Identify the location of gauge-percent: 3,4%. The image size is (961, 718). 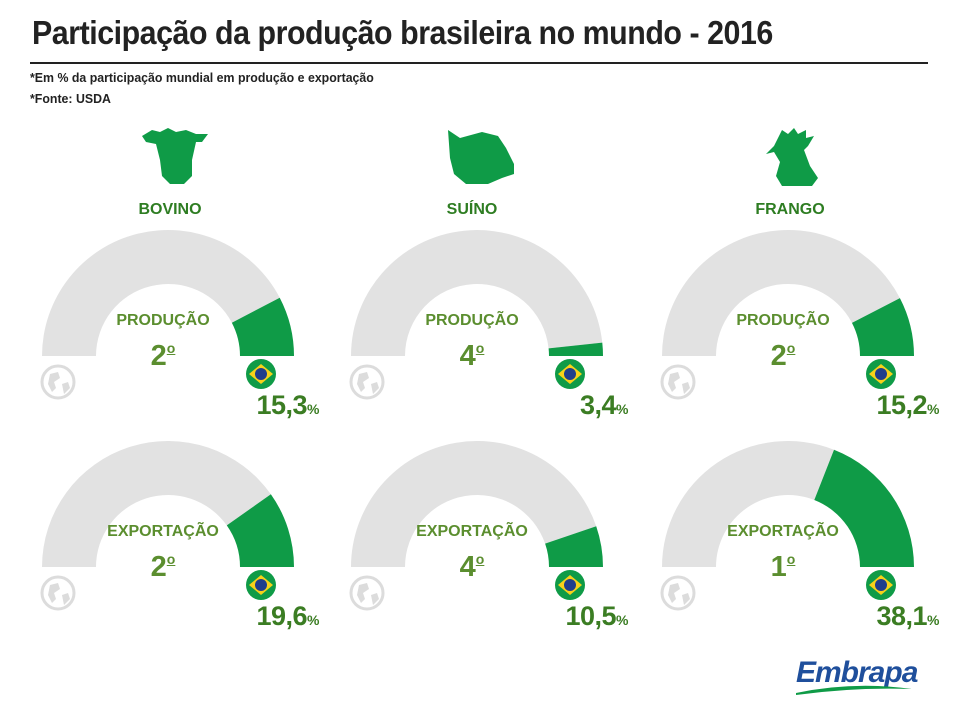
(604, 405).